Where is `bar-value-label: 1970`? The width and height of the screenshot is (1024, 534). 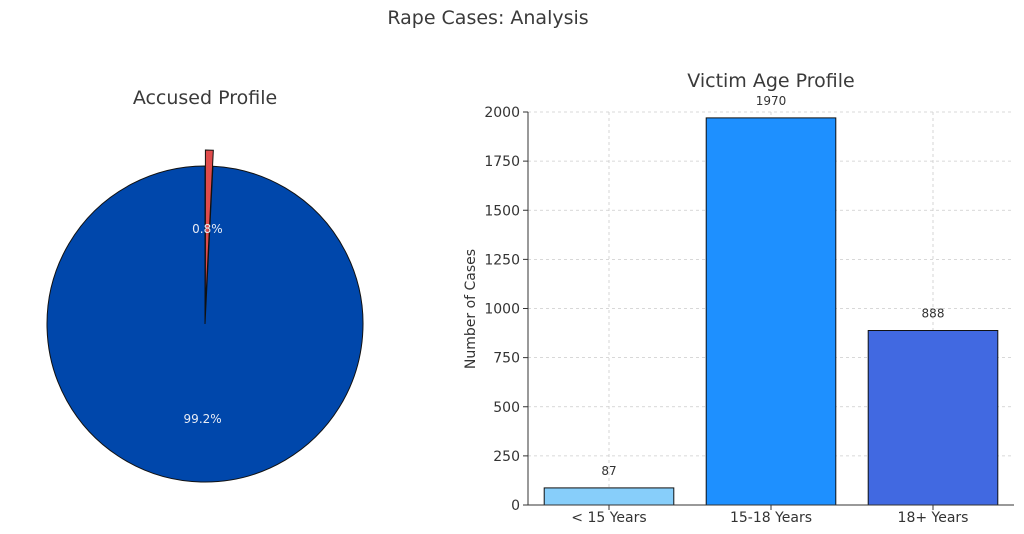 bar-value-label: 1970 is located at coordinates (771, 101).